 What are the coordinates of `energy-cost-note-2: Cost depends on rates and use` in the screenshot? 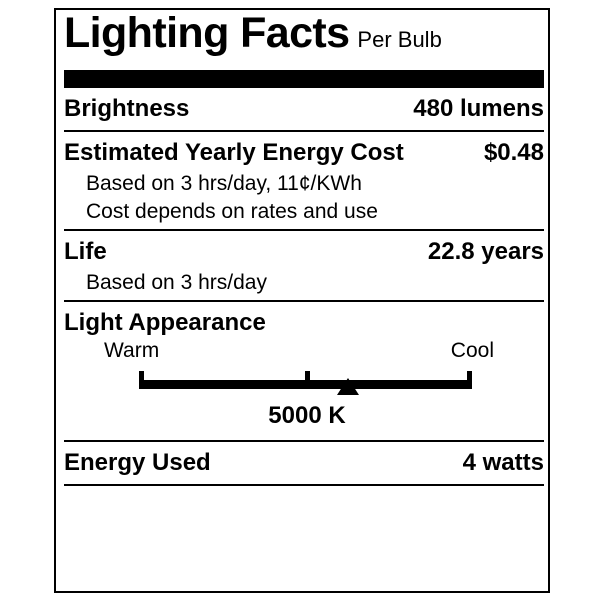 It's located at (232, 211).